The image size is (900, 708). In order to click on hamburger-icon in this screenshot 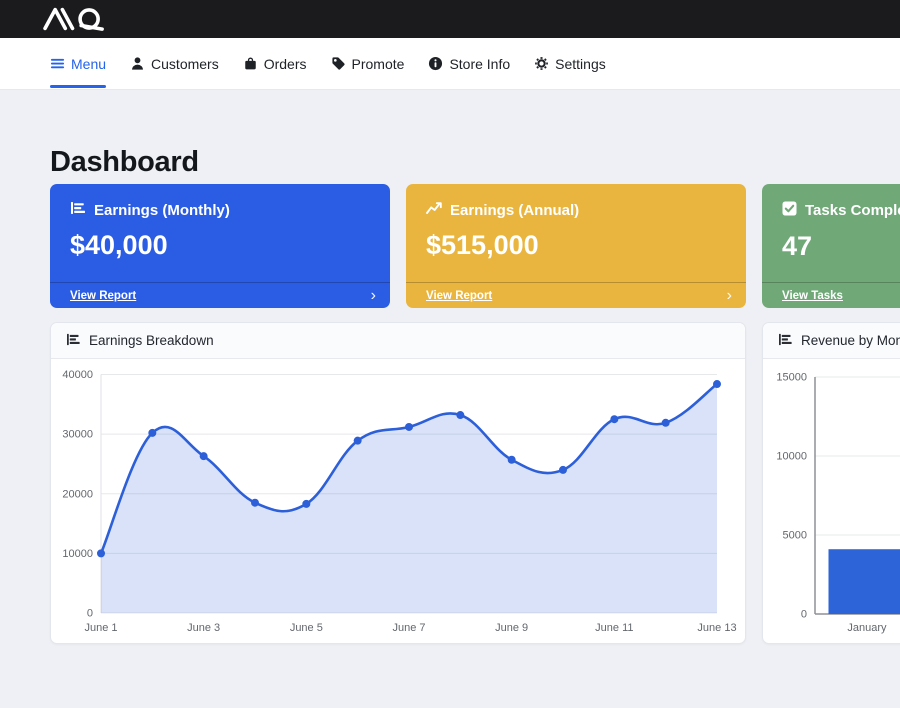, I will do `click(57, 63)`.